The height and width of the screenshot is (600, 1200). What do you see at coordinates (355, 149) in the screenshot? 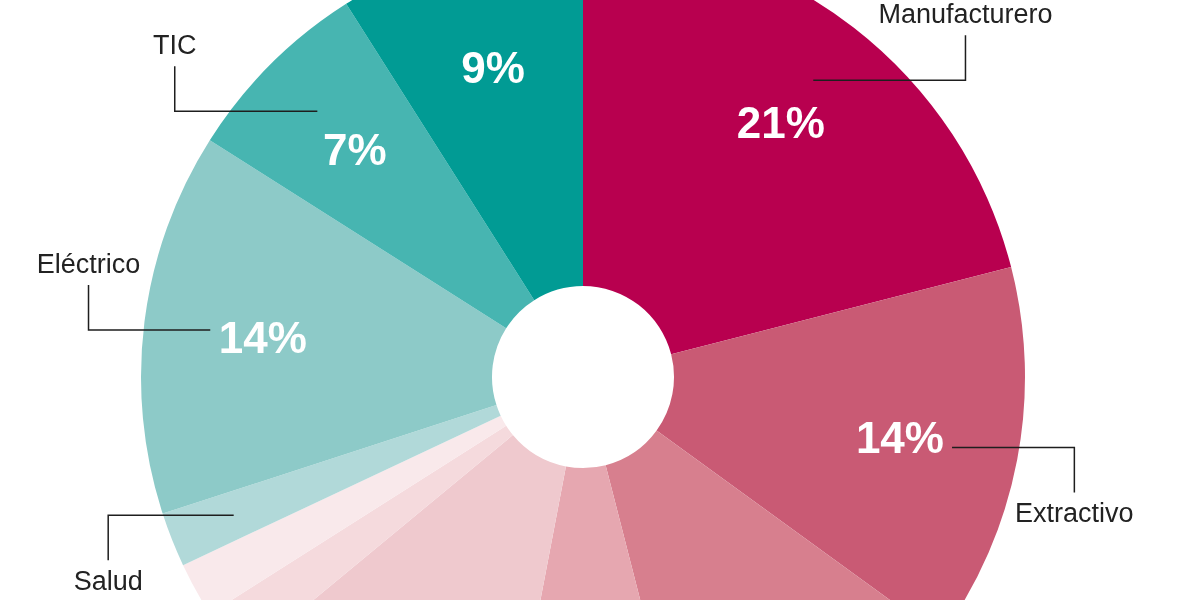
I see `data-label: 7%` at bounding box center [355, 149].